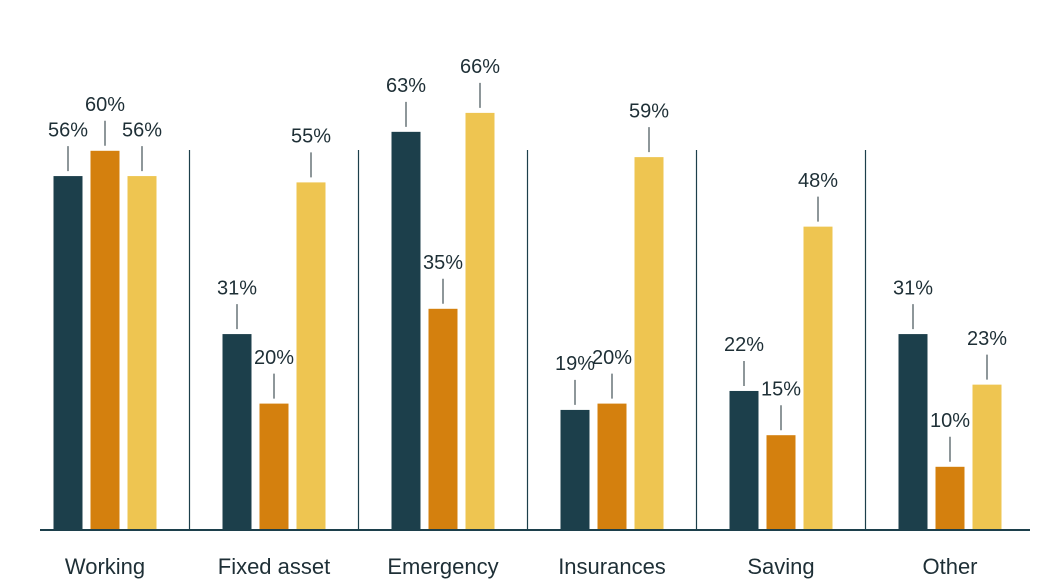 This screenshot has width=1037, height=586. Describe the element at coordinates (780, 566) in the screenshot. I see `category-label: Saving` at that location.